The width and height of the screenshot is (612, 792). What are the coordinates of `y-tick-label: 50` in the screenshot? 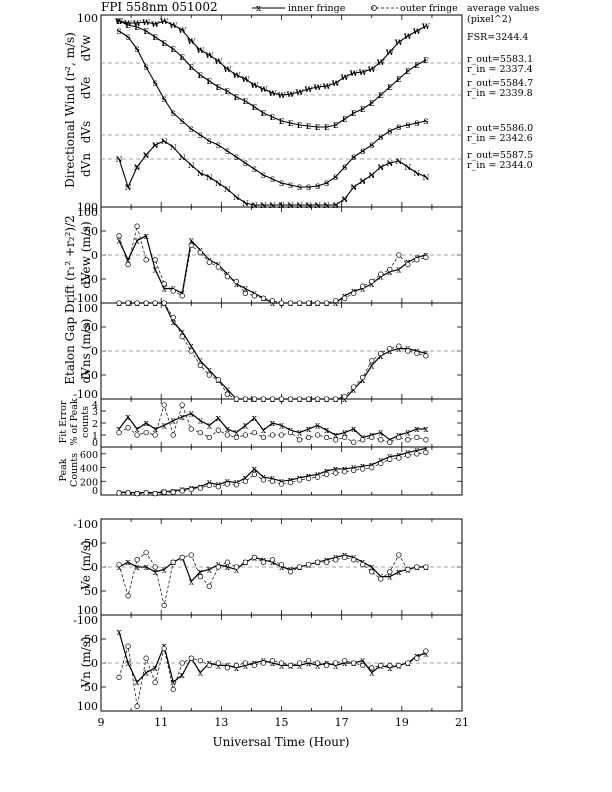 It's located at (91, 231).